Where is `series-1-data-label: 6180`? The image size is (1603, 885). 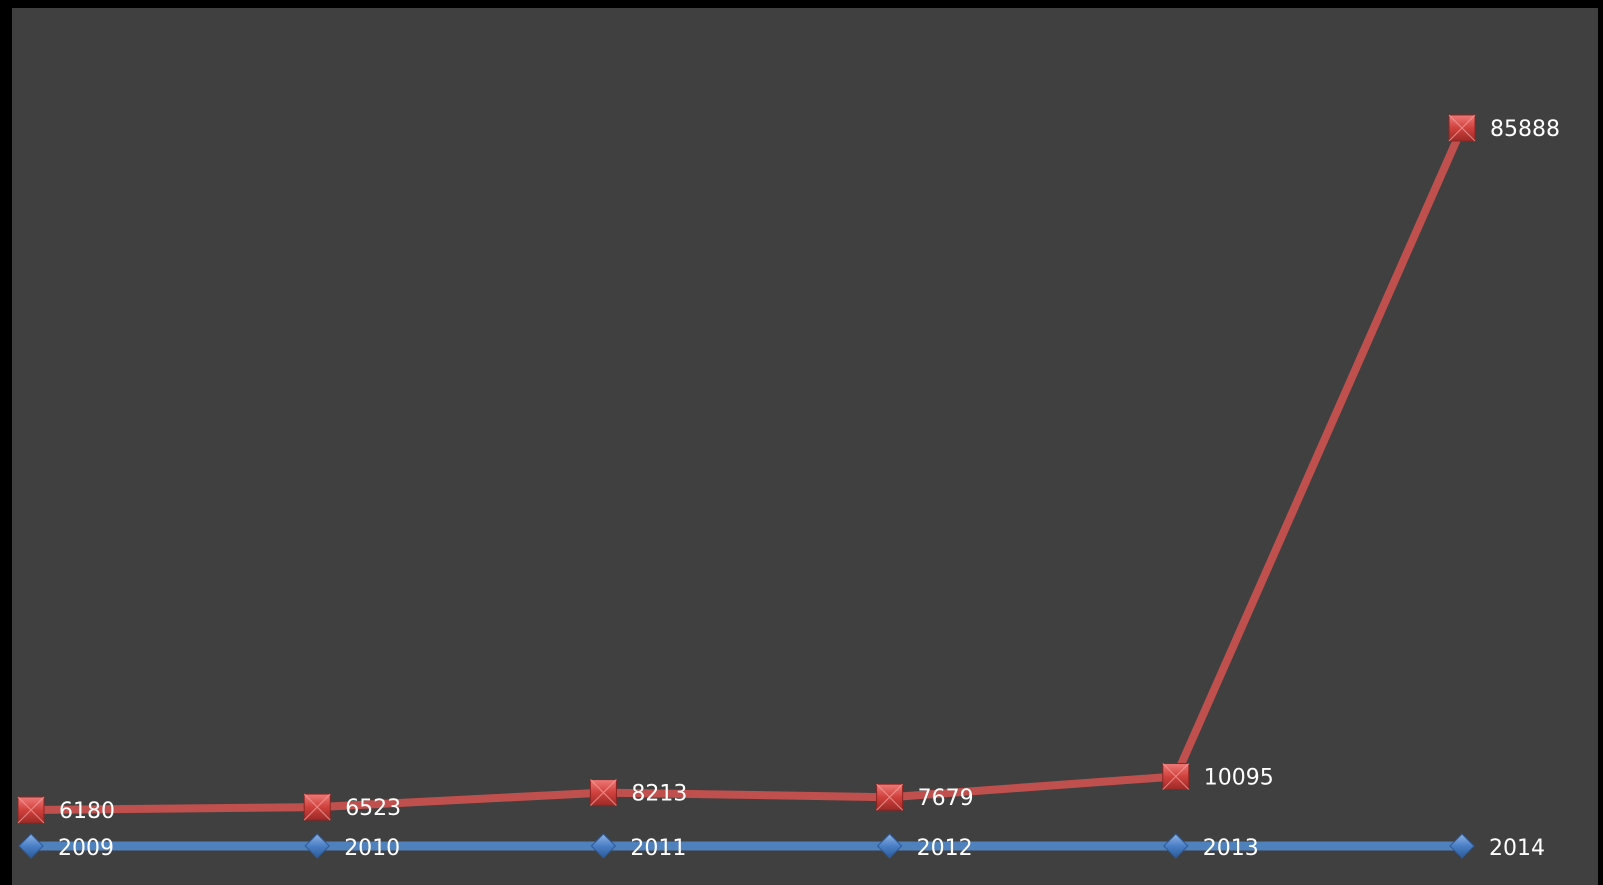
series-1-data-label: 6180 is located at coordinates (87, 811).